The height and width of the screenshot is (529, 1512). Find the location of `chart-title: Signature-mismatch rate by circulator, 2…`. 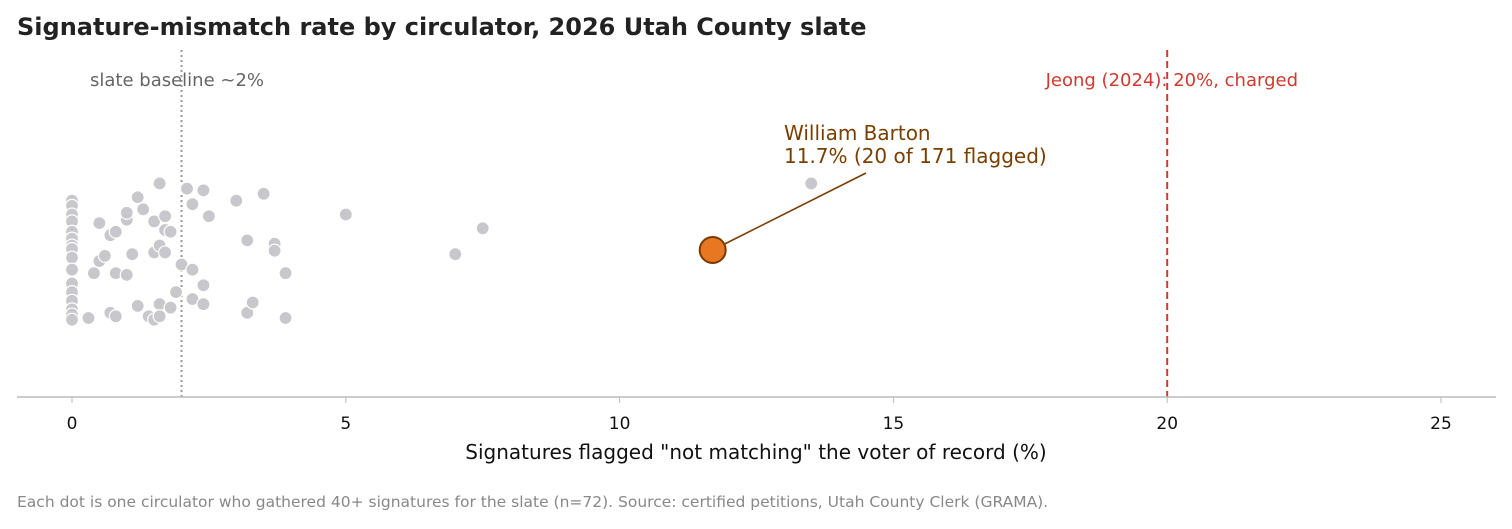

chart-title: Signature-mismatch rate by circulator, 2… is located at coordinates (442, 27).